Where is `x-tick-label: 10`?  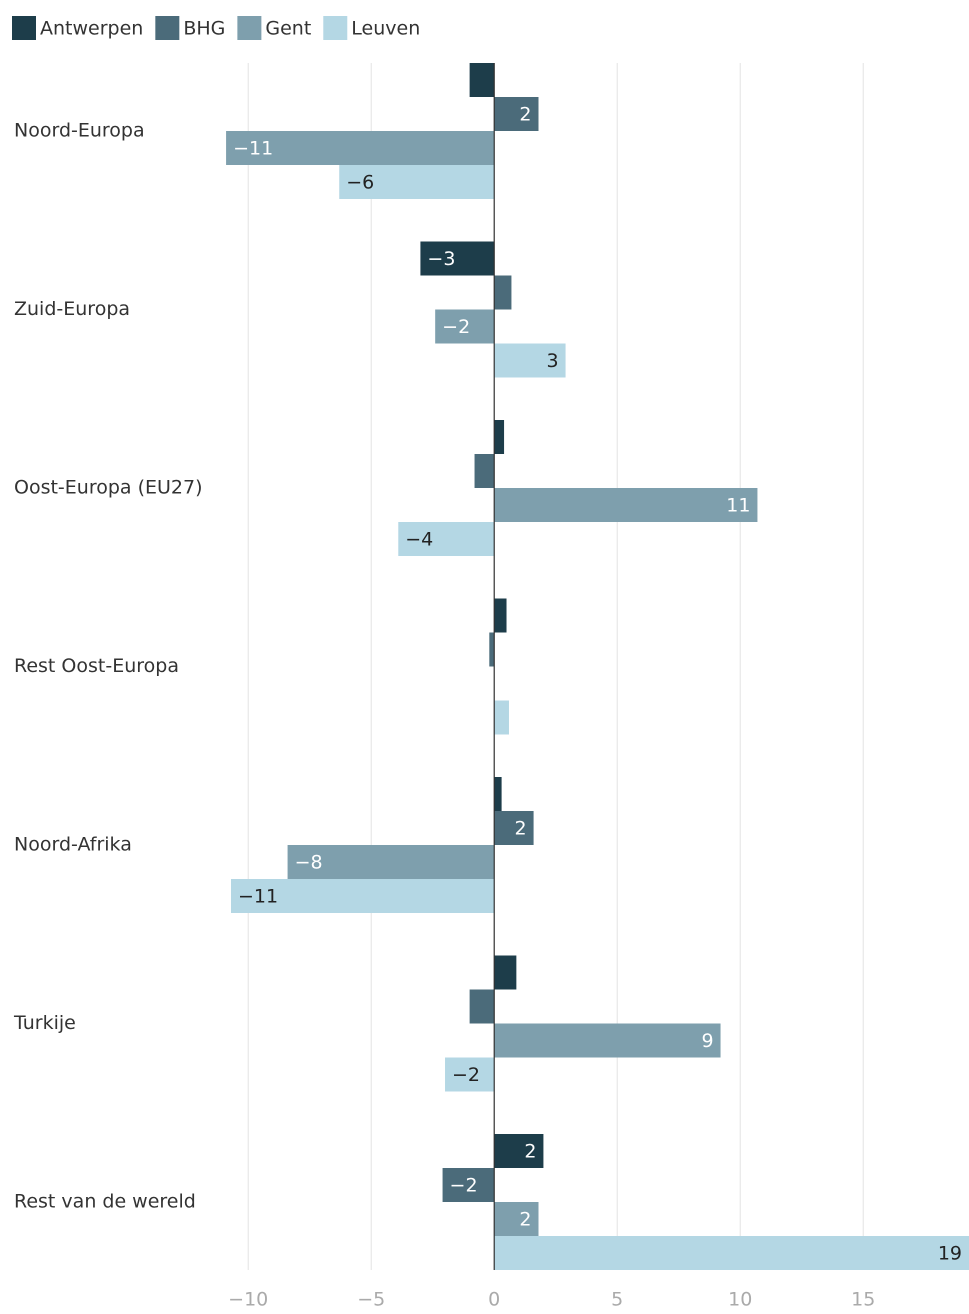 x-tick-label: 10 is located at coordinates (740, 1300).